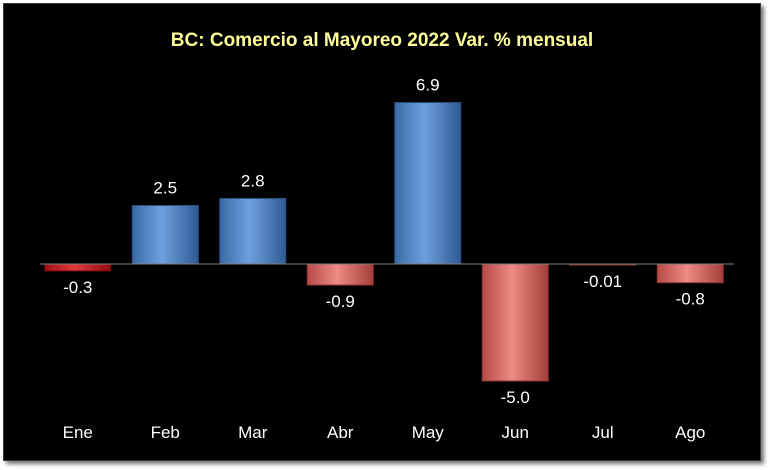 The width and height of the screenshot is (770, 470). Describe the element at coordinates (165, 235) in the screenshot. I see `bar-feb` at that location.